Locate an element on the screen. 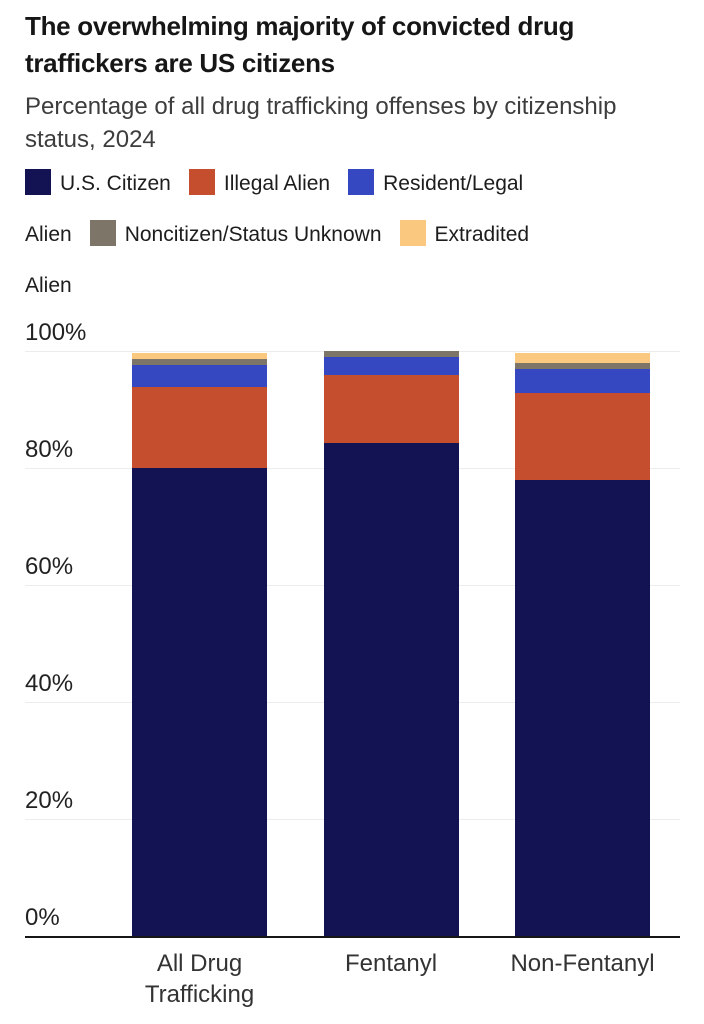 The width and height of the screenshot is (704, 1024). bar-fentanyl is located at coordinates (391, 644).